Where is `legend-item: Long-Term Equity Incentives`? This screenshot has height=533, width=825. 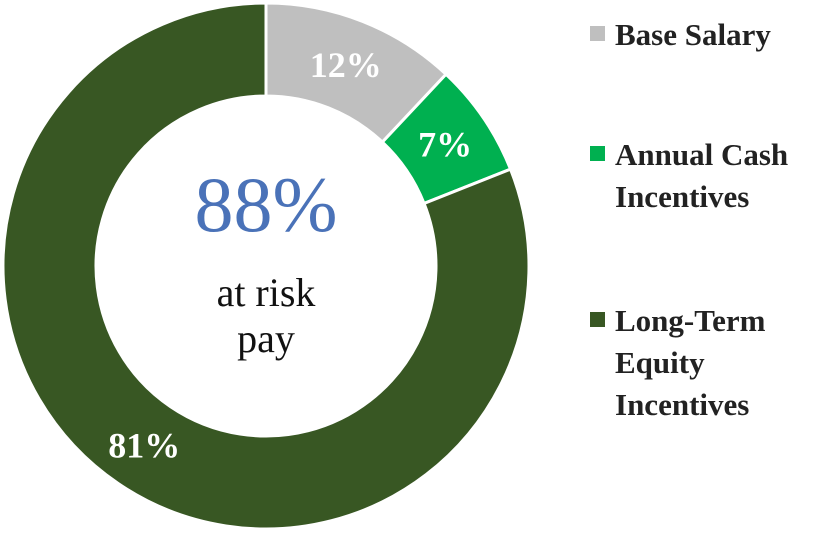
legend-item: Long-Term Equity Incentives is located at coordinates (705, 363).